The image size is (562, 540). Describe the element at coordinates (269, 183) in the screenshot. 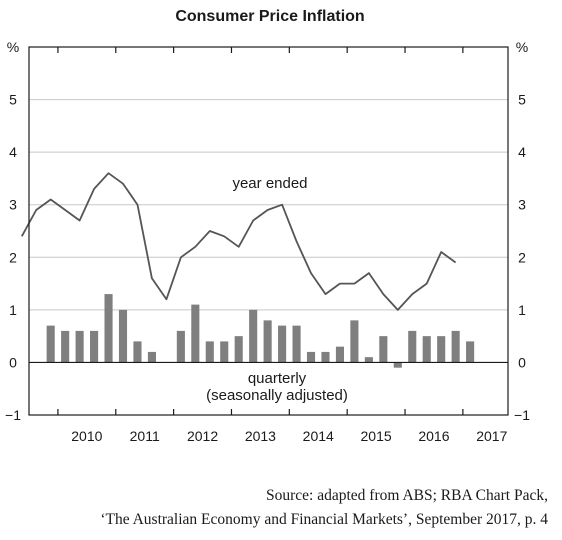

I see `series-label-year-ended: year ended` at that location.